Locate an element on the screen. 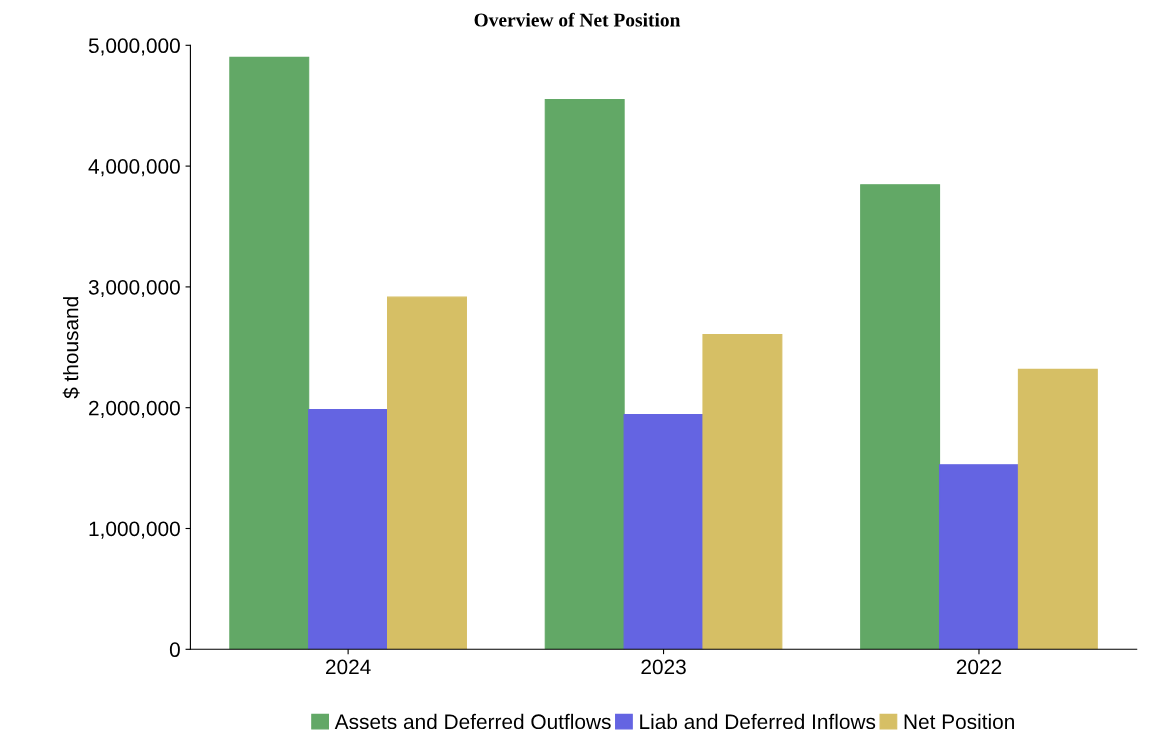 The height and width of the screenshot is (755, 1154). y-tick-label: 4,000,000 is located at coordinates (134, 168).